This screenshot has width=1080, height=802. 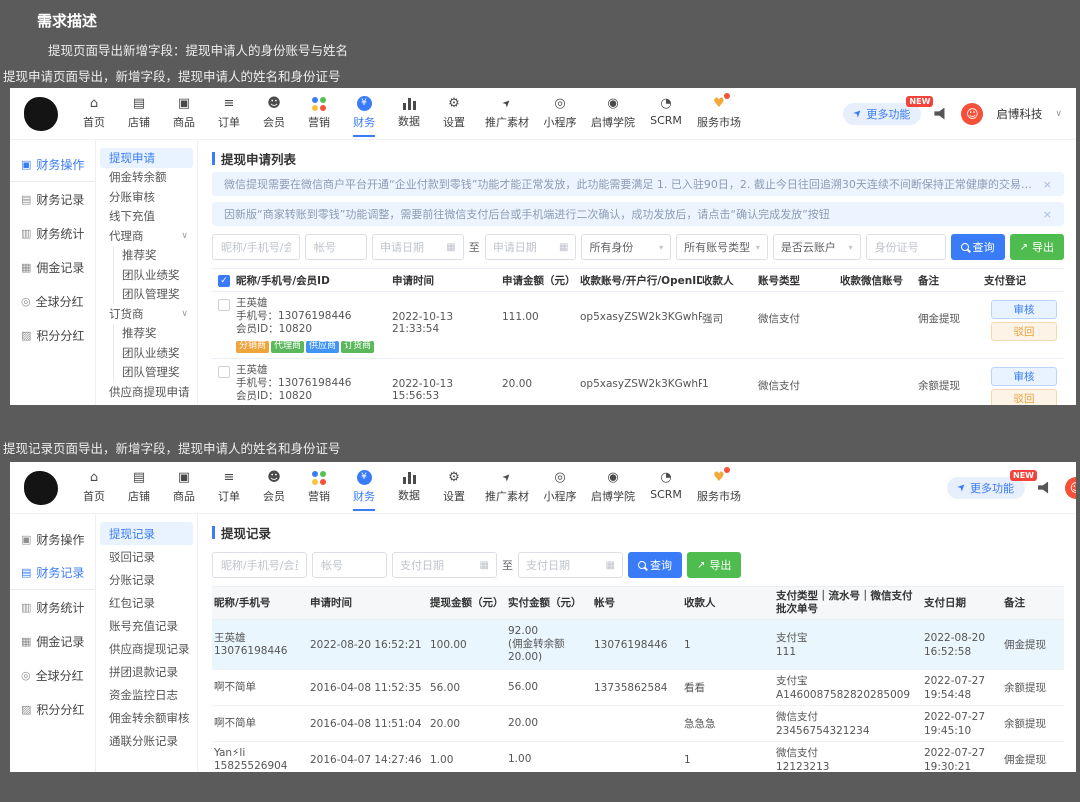 What do you see at coordinates (570, 565) in the screenshot?
I see `date-end-picker: 支付日期 ▦` at bounding box center [570, 565].